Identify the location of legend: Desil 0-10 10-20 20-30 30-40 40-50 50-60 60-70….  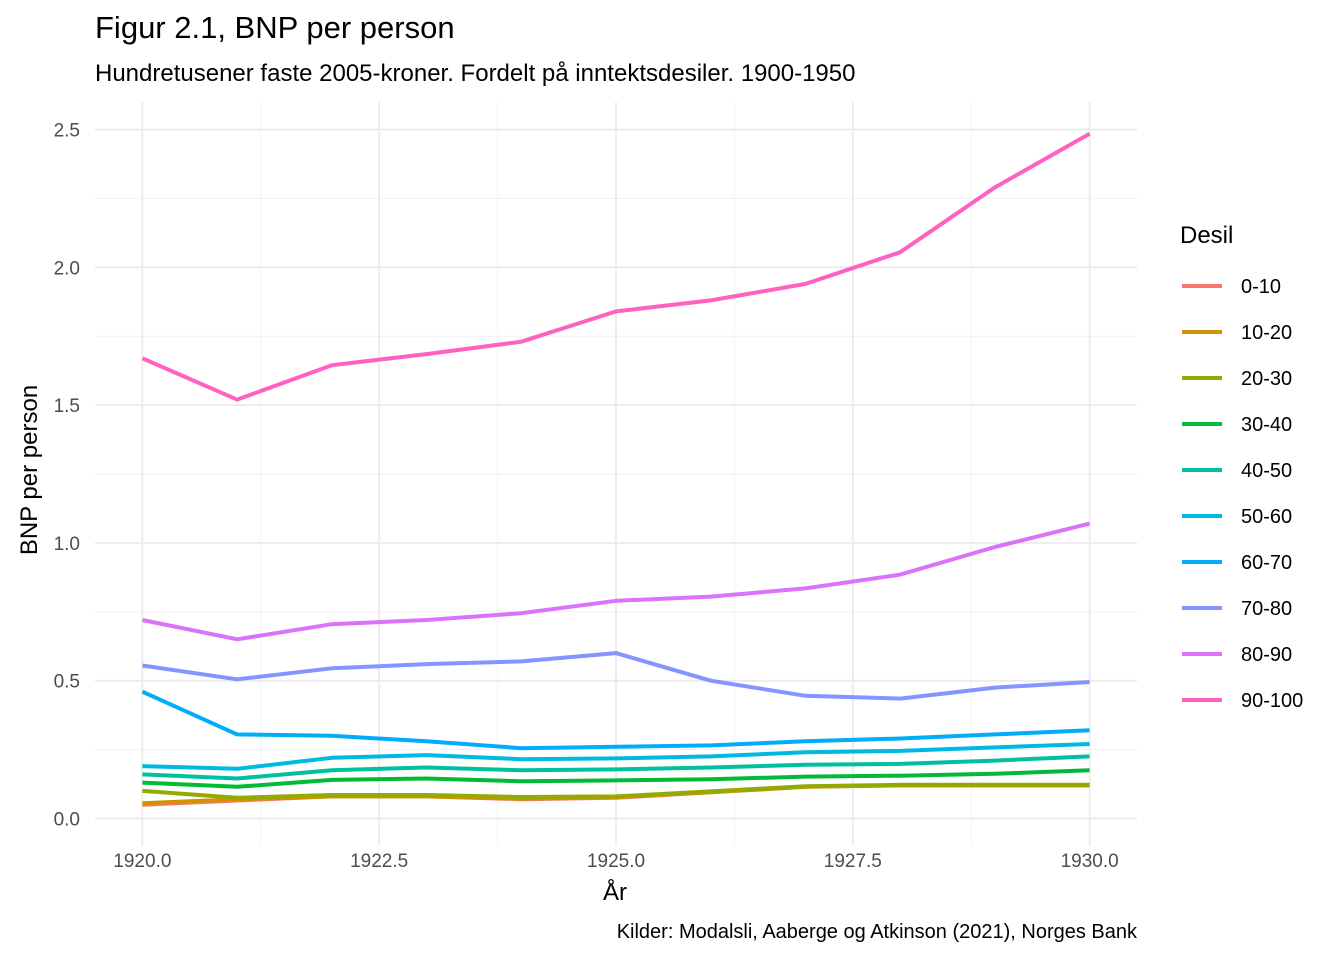
(1241, 467).